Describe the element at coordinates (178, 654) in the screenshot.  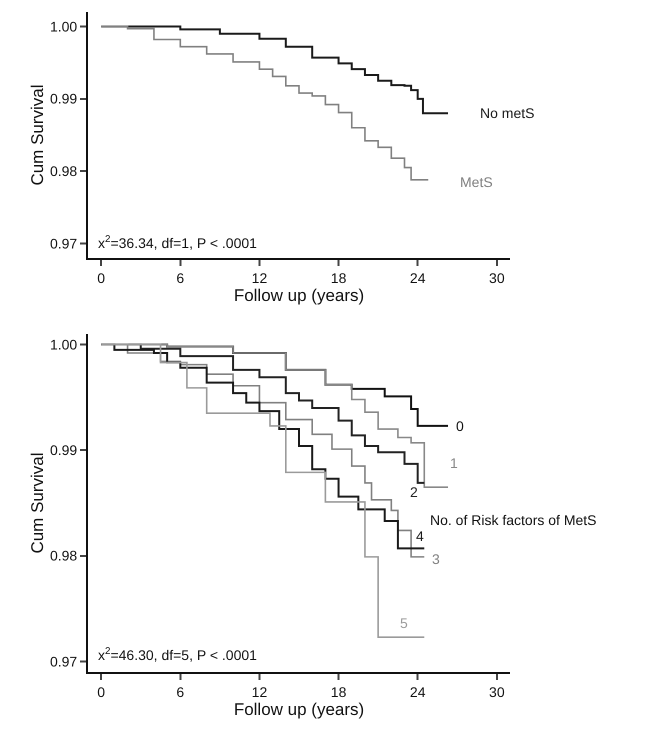
I see `annotation: x$^{2}$=46.30, df=5, P < .0001` at that location.